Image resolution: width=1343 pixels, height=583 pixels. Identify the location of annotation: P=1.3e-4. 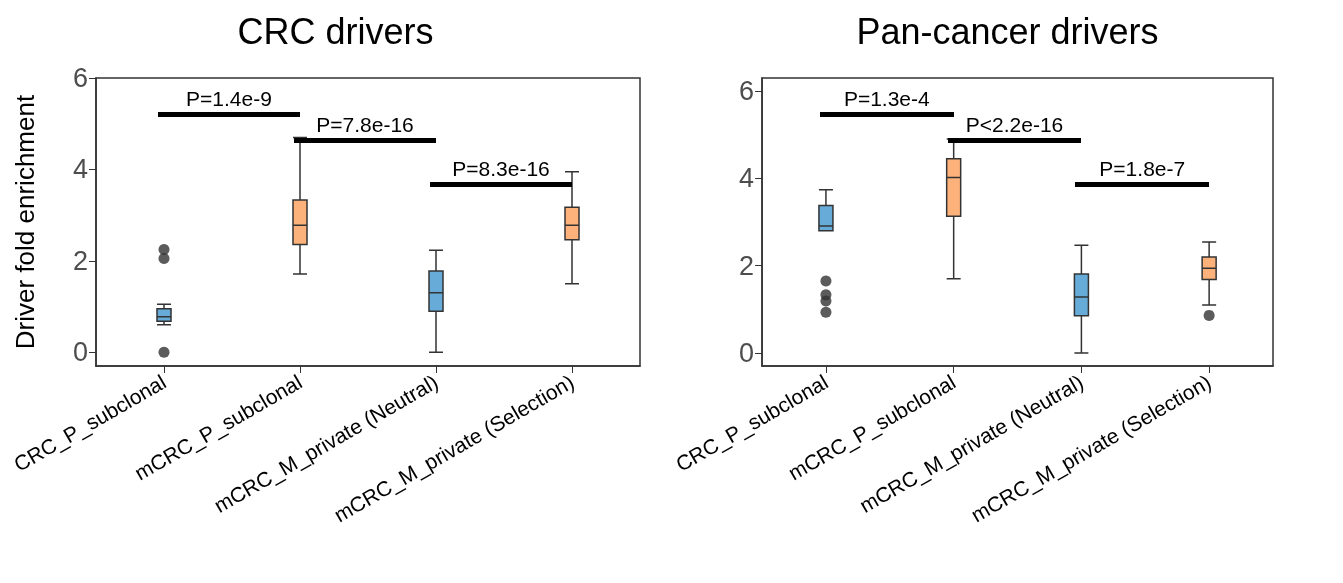
(886, 99).